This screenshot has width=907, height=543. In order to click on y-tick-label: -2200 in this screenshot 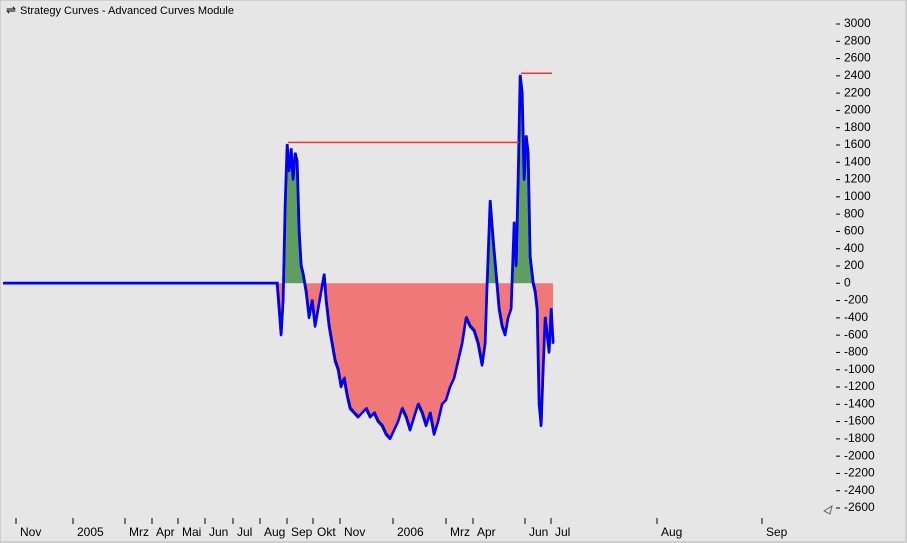, I will do `click(859, 473)`.